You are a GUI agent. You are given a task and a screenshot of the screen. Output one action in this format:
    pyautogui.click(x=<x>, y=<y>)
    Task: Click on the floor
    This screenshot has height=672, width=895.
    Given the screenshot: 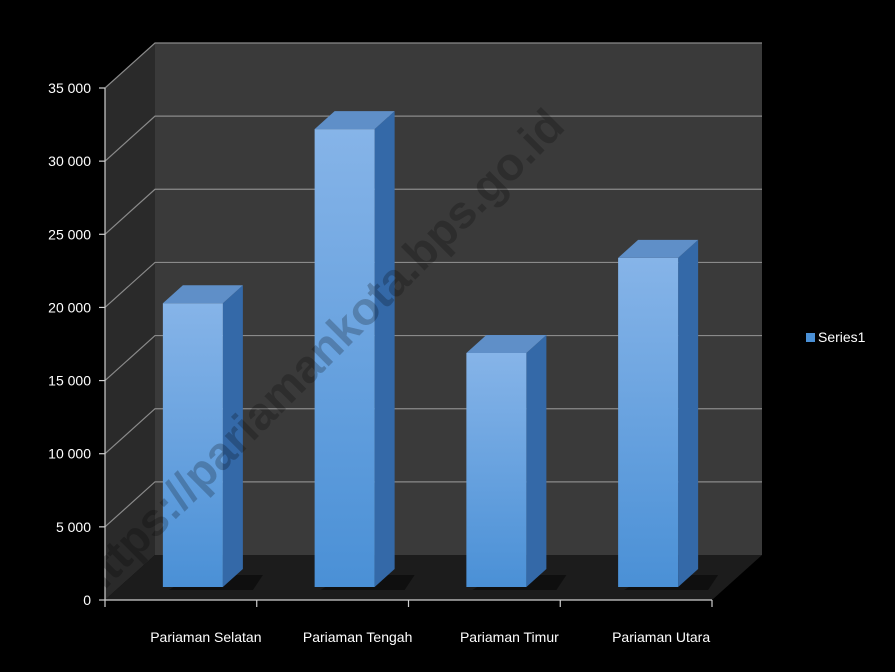 What is the action you would take?
    pyautogui.click(x=433, y=577)
    